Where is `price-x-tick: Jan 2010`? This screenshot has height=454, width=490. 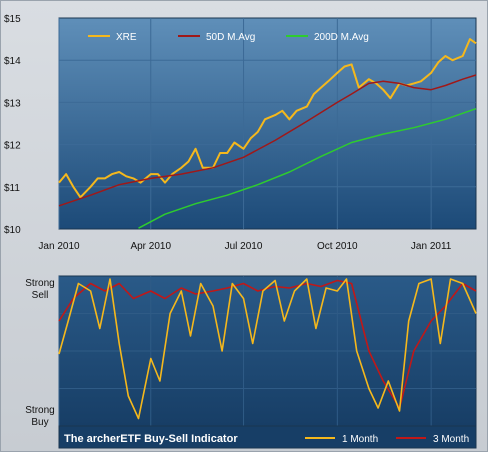 price-x-tick: Jan 2010 is located at coordinates (59, 246).